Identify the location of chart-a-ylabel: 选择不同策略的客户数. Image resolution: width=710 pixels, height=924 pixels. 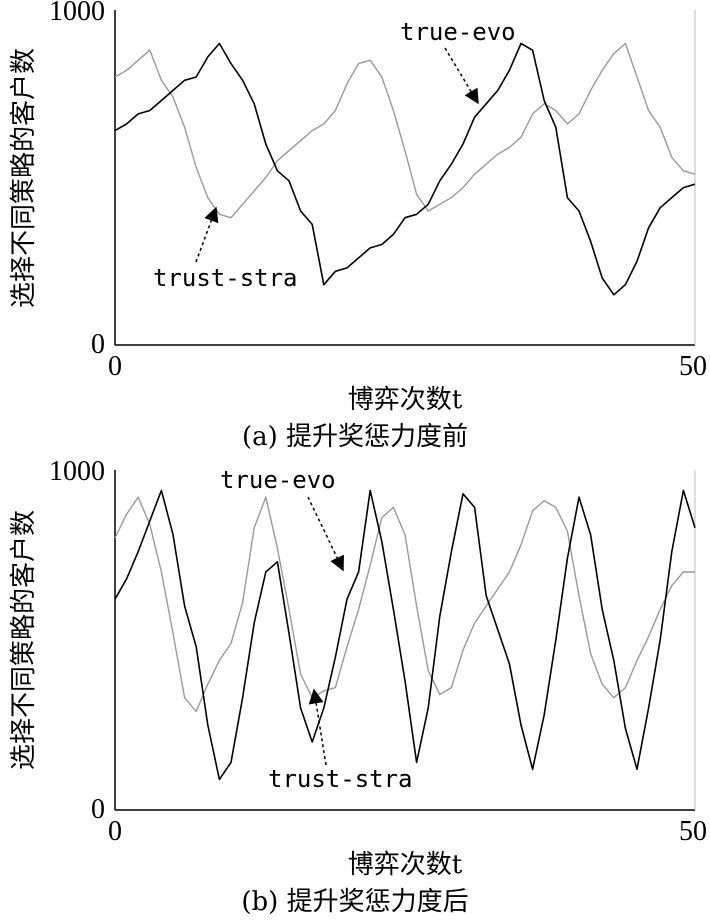
(24, 178).